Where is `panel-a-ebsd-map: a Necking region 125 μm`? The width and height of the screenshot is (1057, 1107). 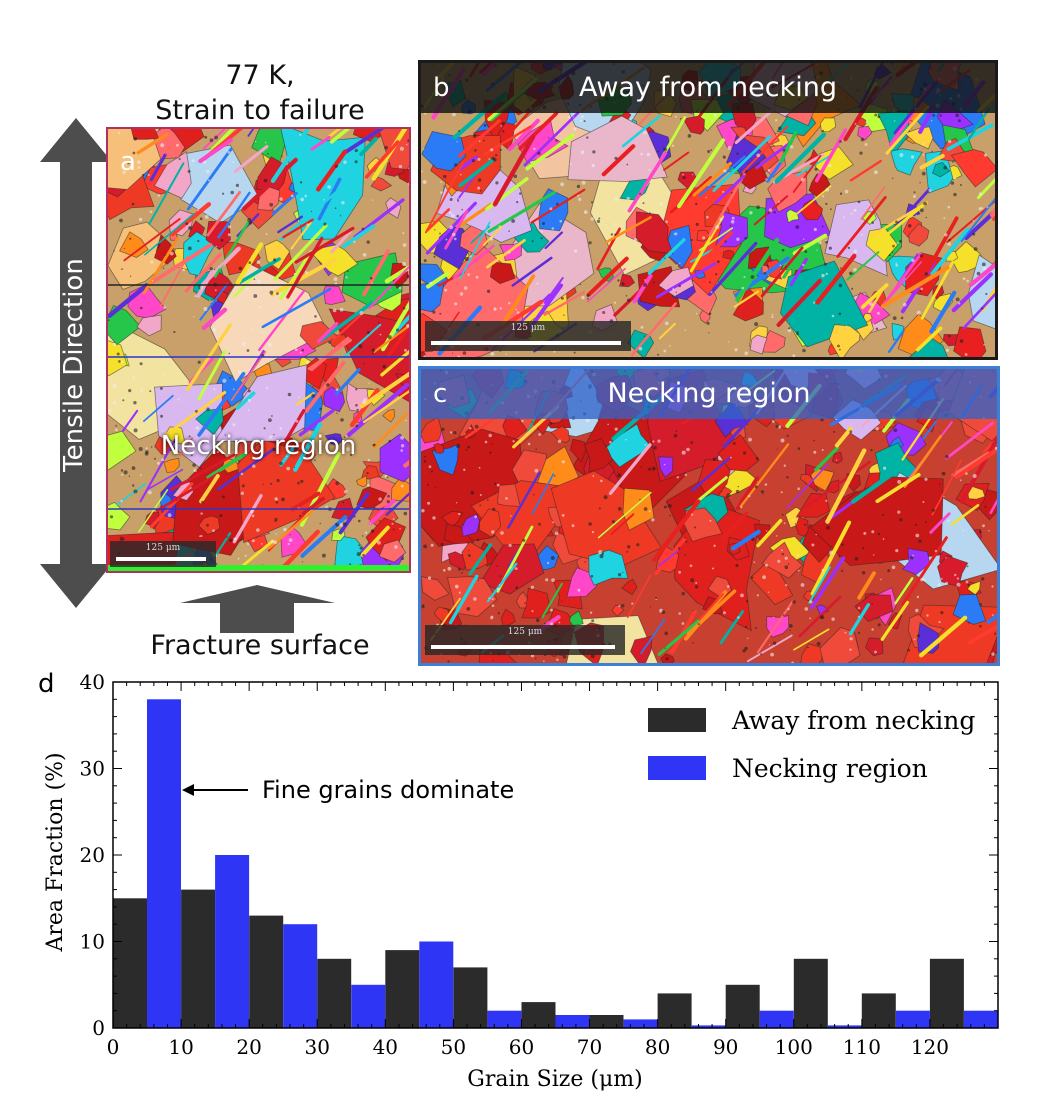 panel-a-ebsd-map: a Necking region 125 μm is located at coordinates (258, 350).